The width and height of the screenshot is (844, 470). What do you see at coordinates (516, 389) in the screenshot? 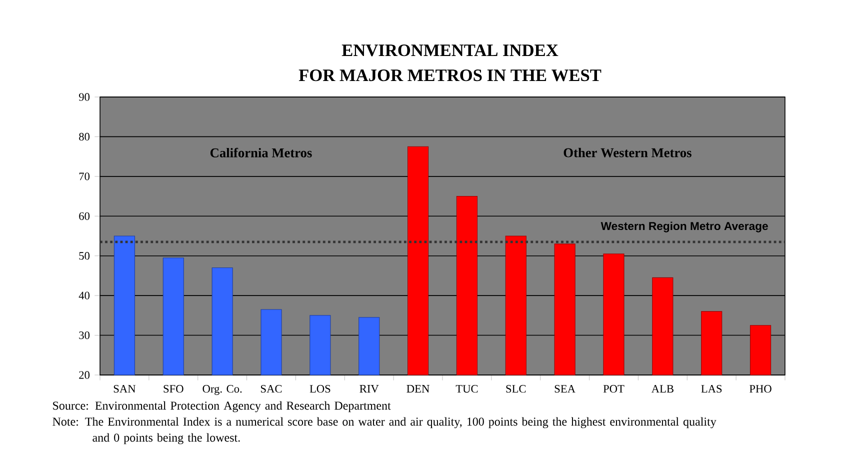
I see `x-tick-label: SLC` at bounding box center [516, 389].